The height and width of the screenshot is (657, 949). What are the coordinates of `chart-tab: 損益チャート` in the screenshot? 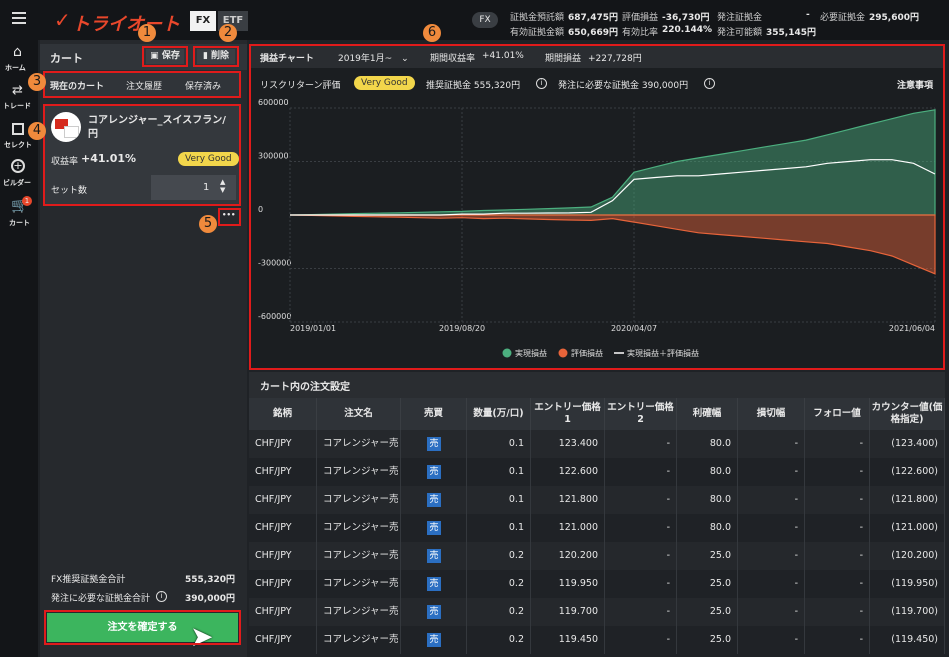 It's located at (287, 59).